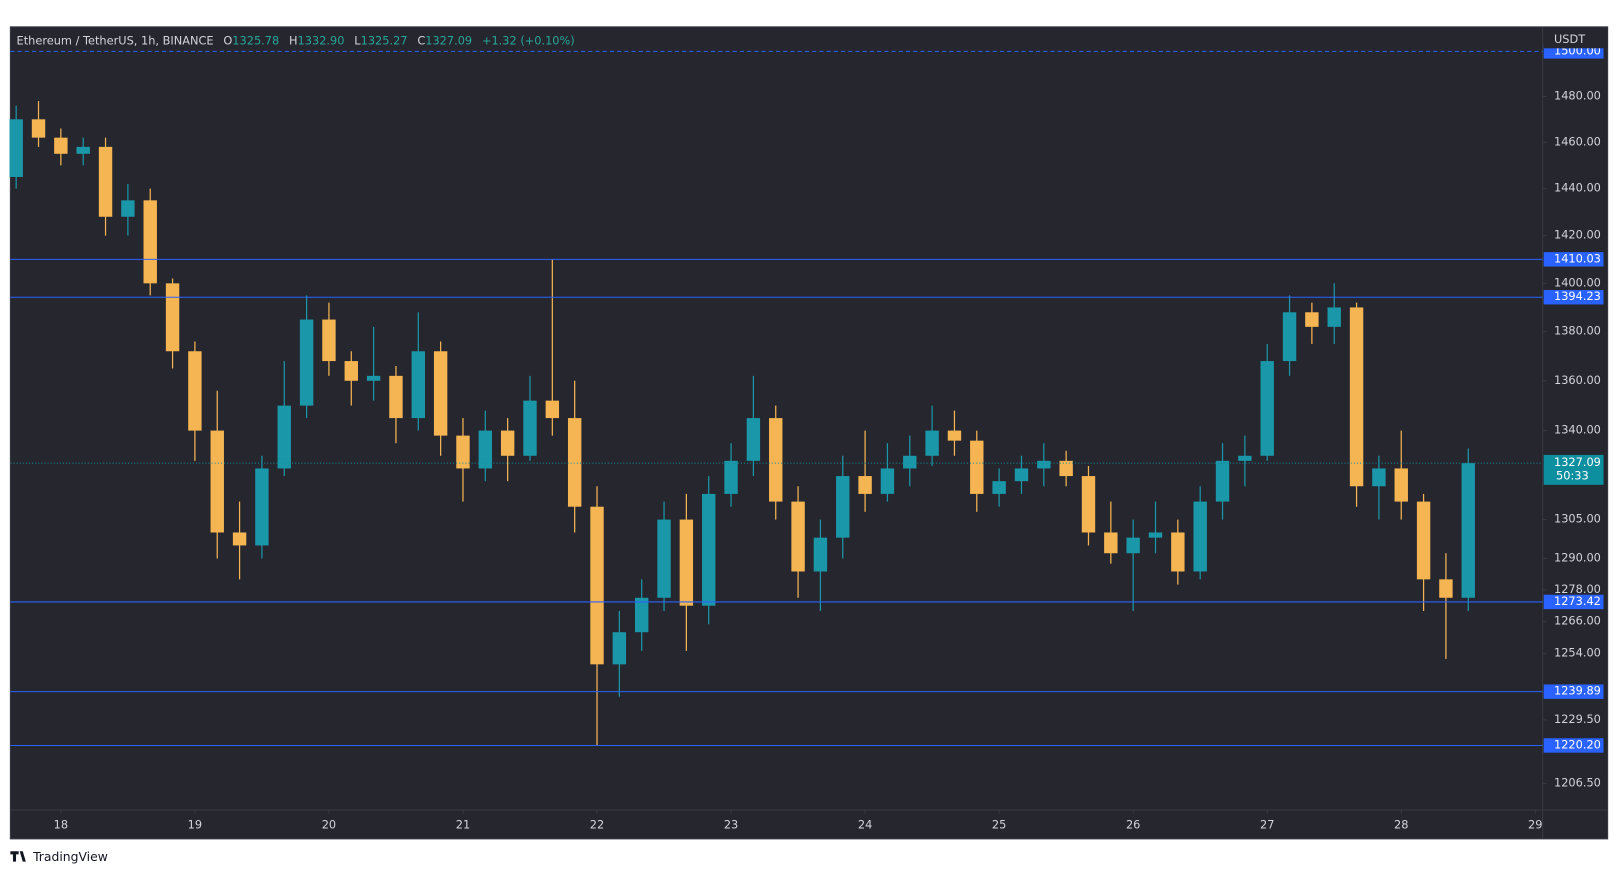 This screenshot has width=1617, height=875. I want to click on y-tick-label: 1254.00, so click(1577, 653).